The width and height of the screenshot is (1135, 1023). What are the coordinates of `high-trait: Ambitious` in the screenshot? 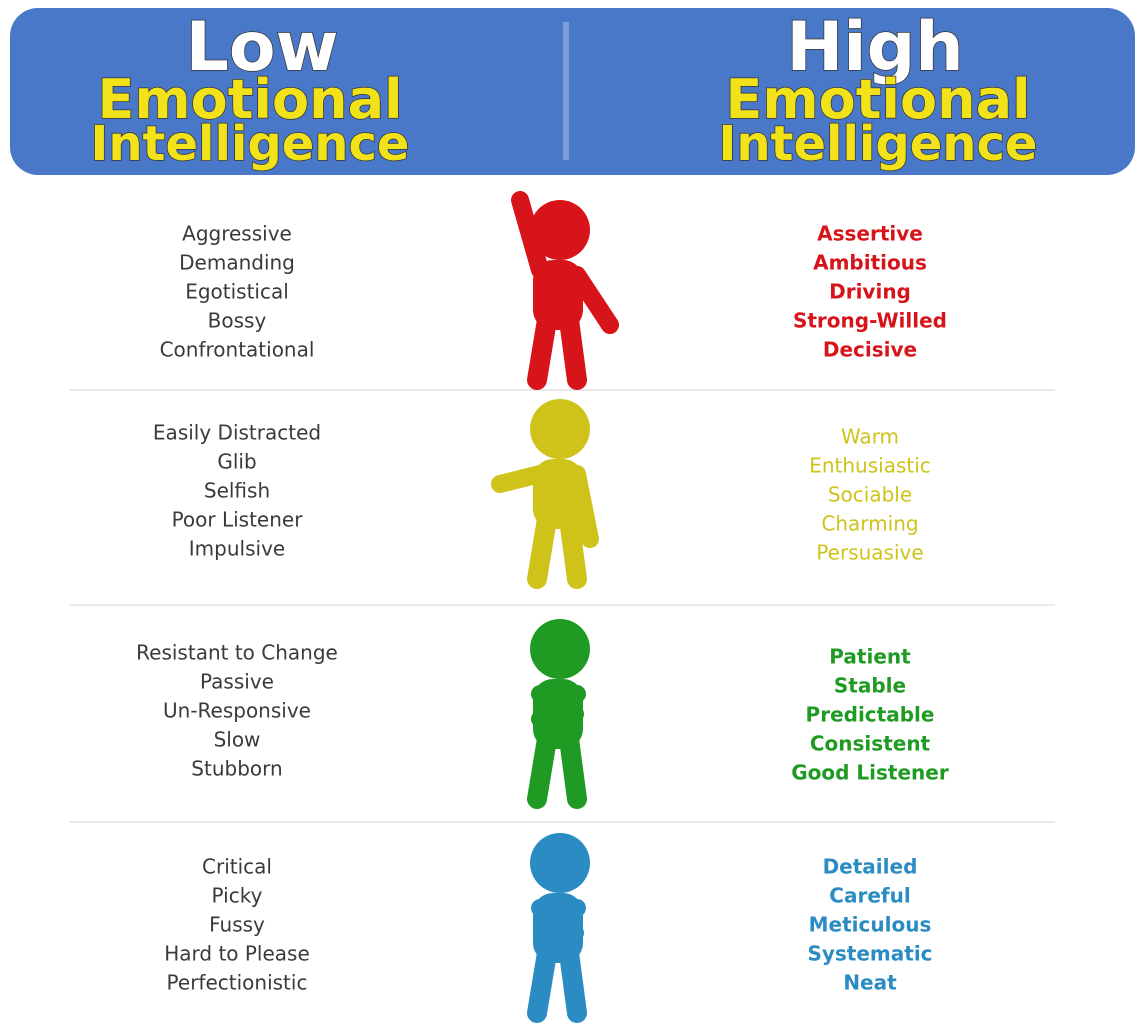 It's located at (870, 263).